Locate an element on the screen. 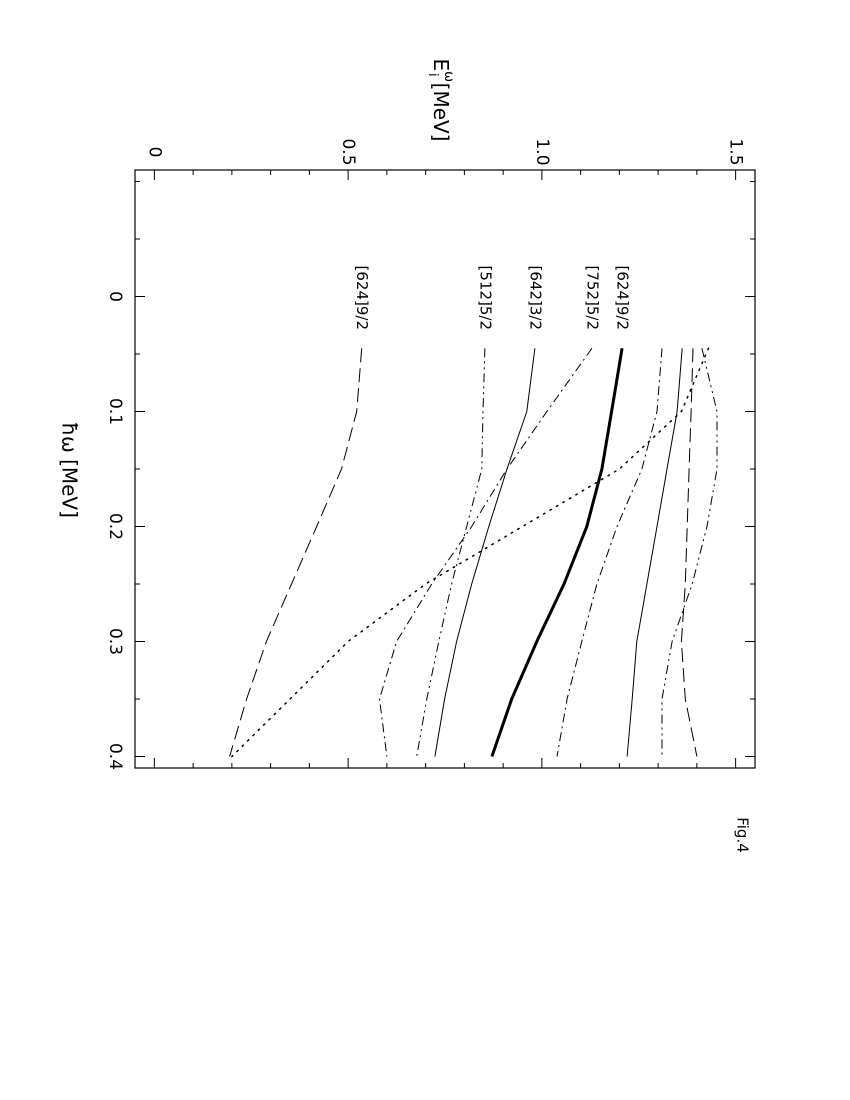 This screenshot has height=1100, width=850. y-tick-label: 1.0 is located at coordinates (542, 151).